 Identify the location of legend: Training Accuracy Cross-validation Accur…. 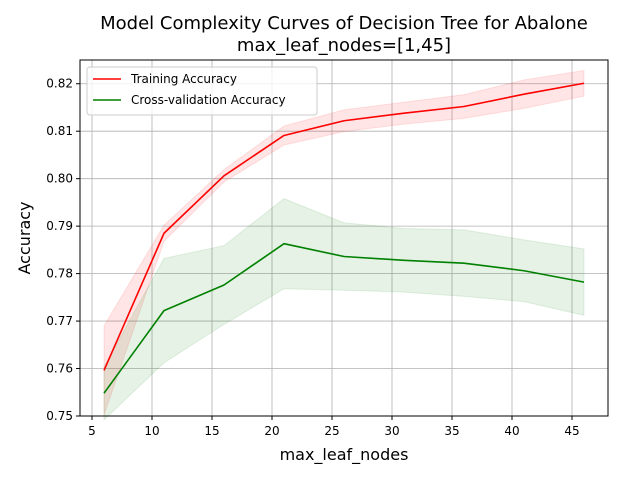
(202, 91).